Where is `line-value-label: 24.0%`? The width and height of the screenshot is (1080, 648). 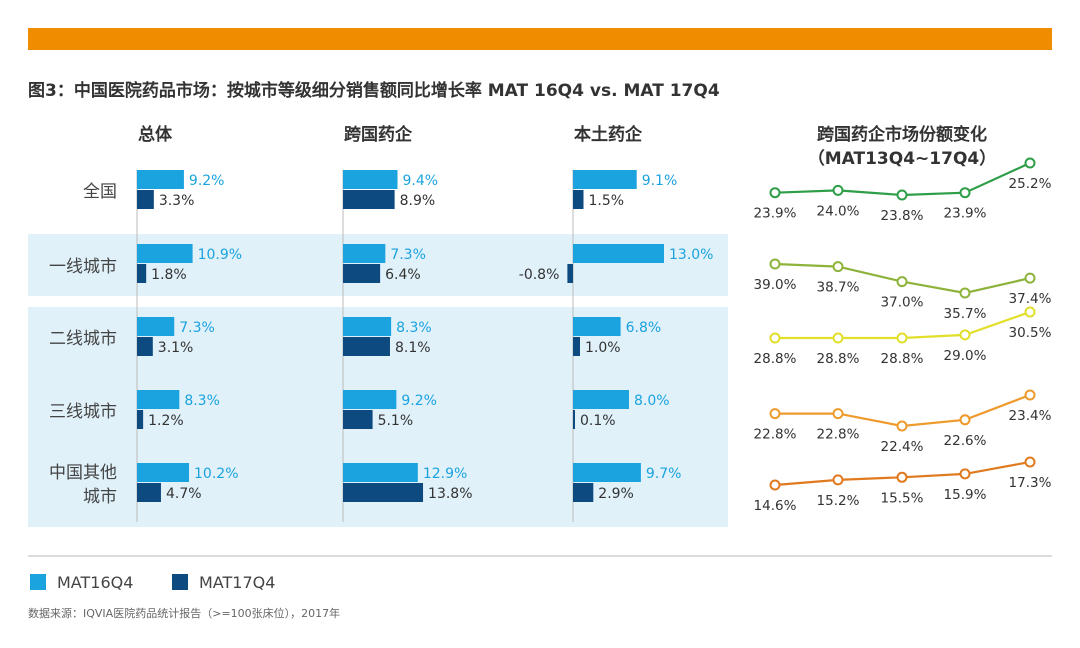 line-value-label: 24.0% is located at coordinates (838, 211).